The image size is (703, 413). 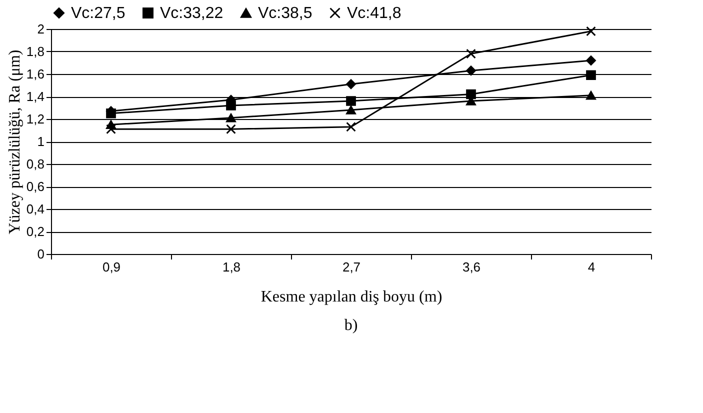 What do you see at coordinates (351, 325) in the screenshot?
I see `text: b)` at bounding box center [351, 325].